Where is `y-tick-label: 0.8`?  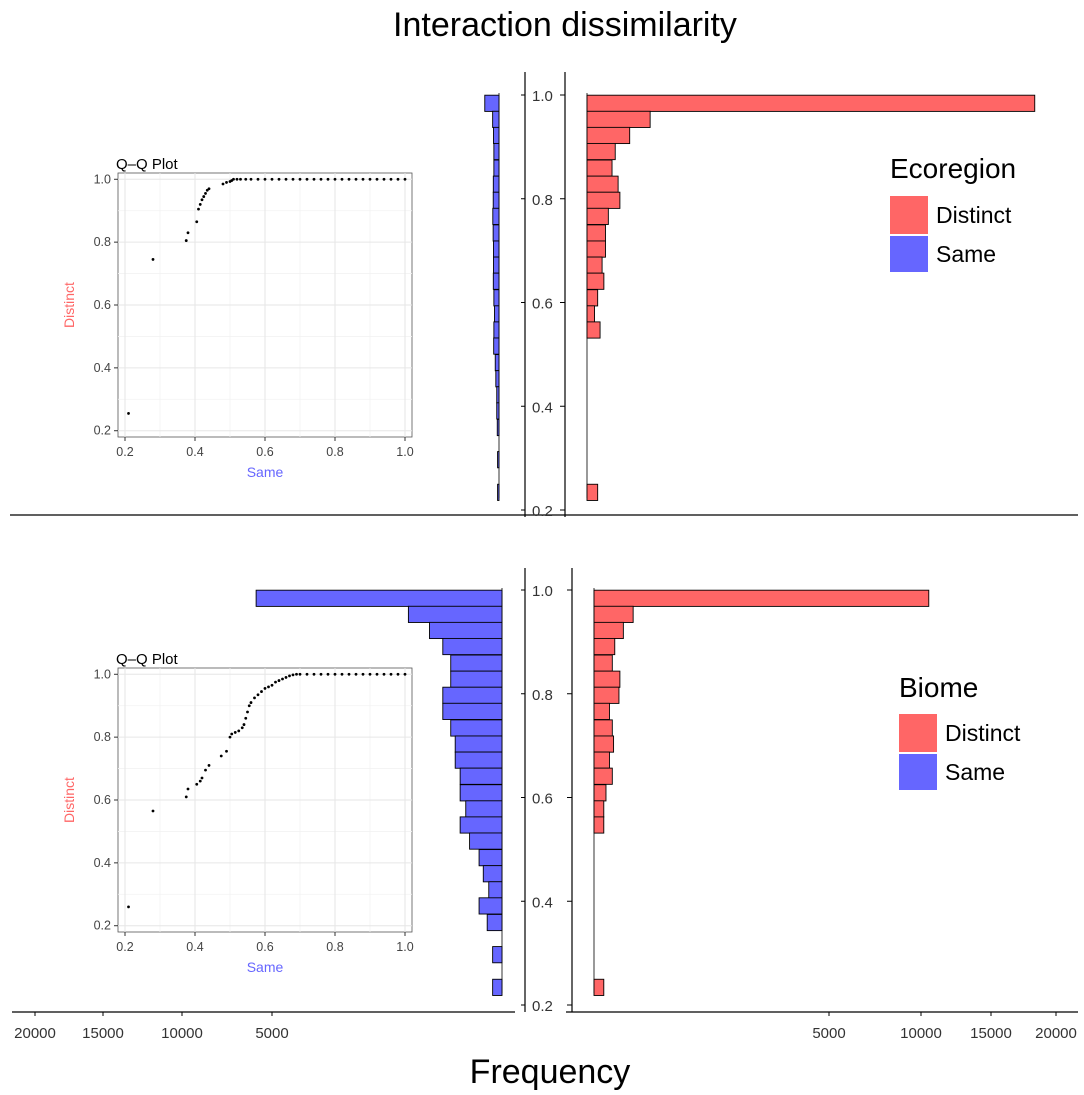
y-tick-label: 0.8 is located at coordinates (542, 695).